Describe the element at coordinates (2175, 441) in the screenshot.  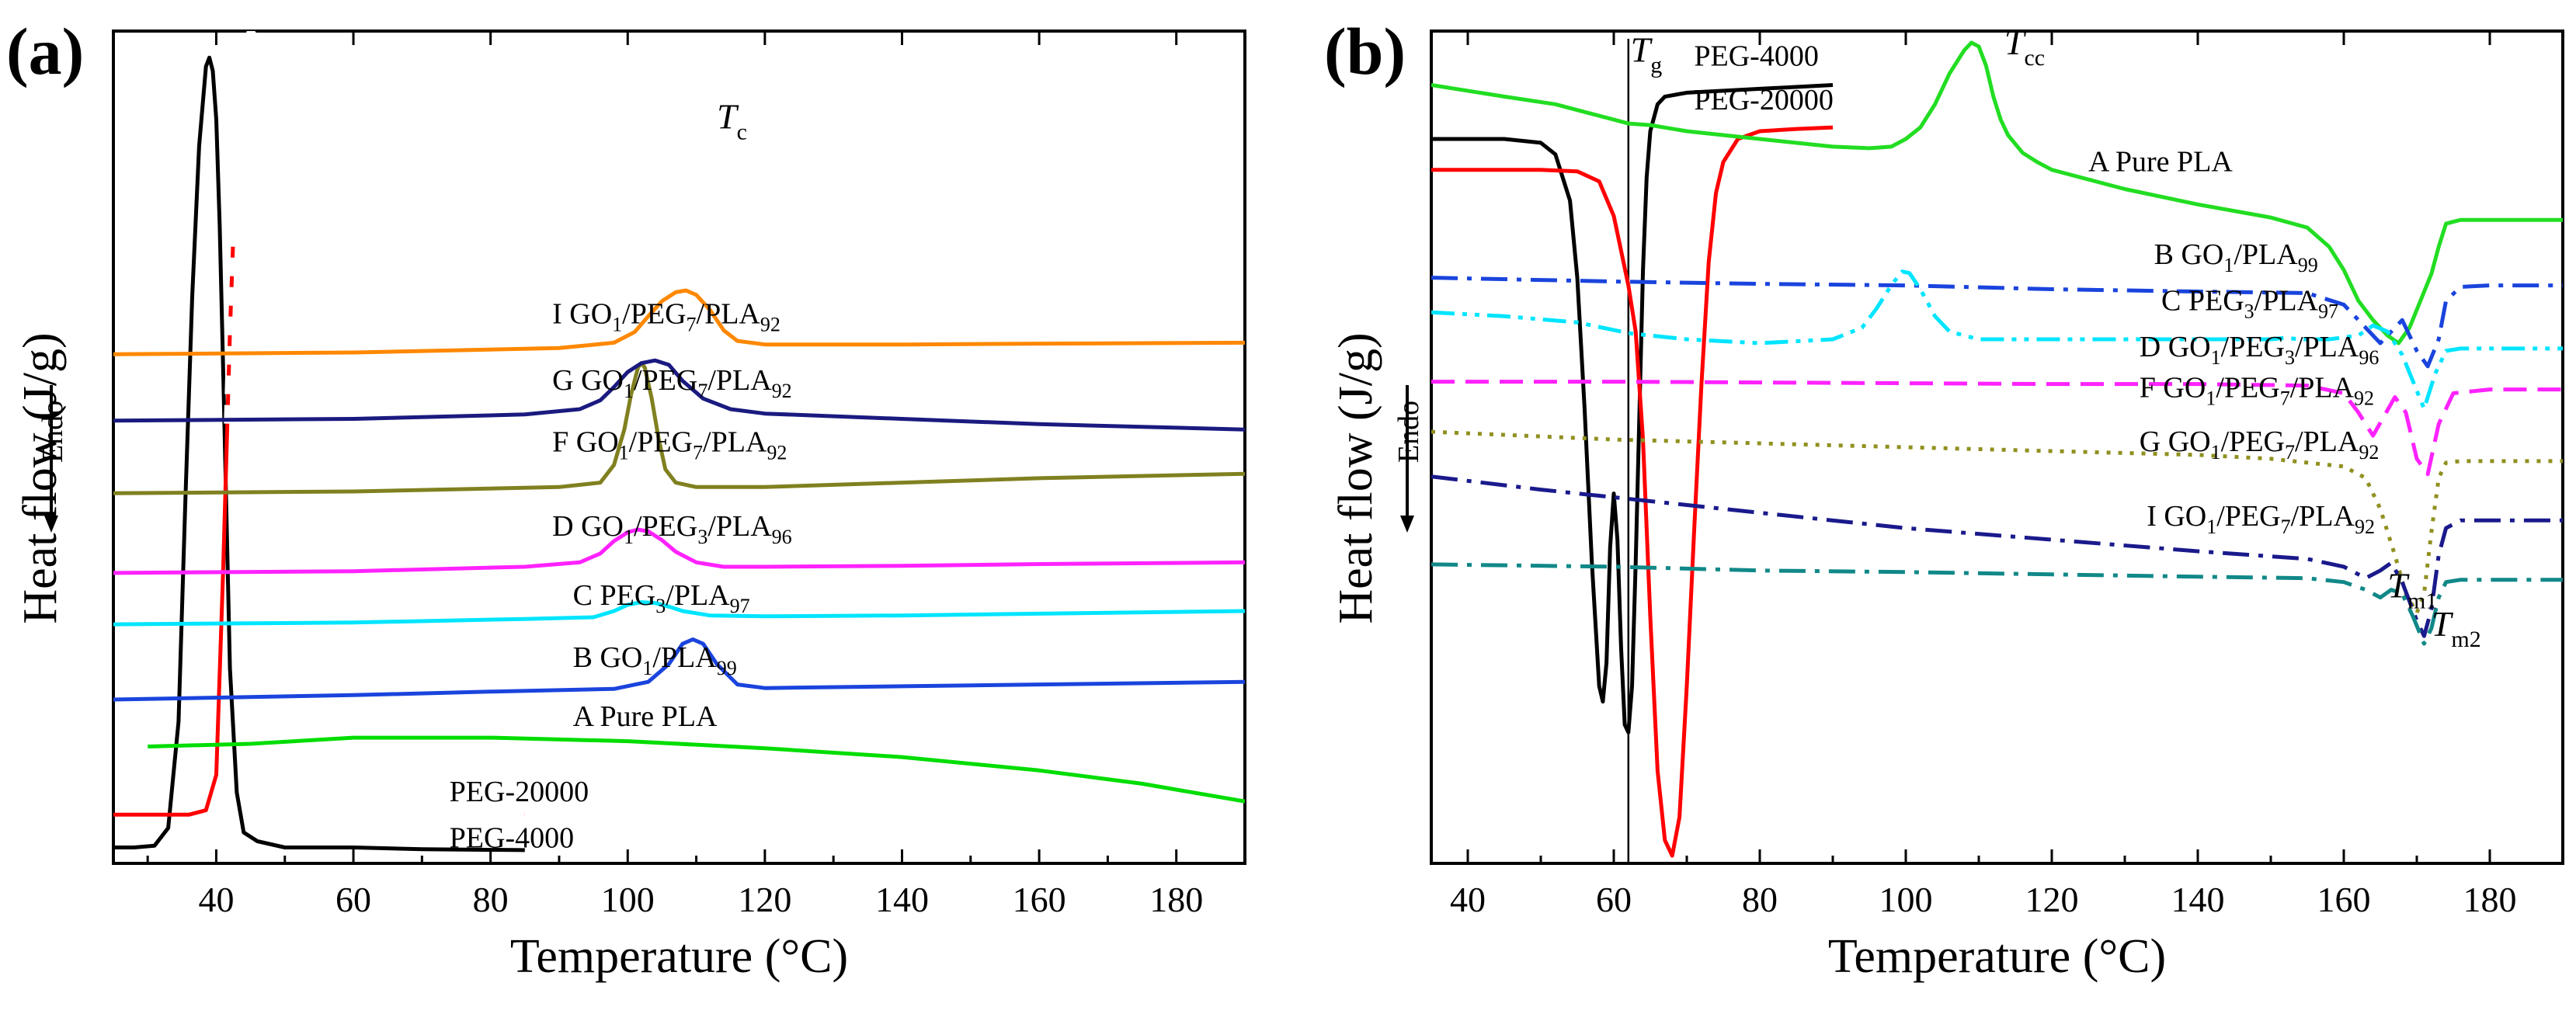
I see `series-label-g-go1-peg7-pla92-label: G GO` at that location.